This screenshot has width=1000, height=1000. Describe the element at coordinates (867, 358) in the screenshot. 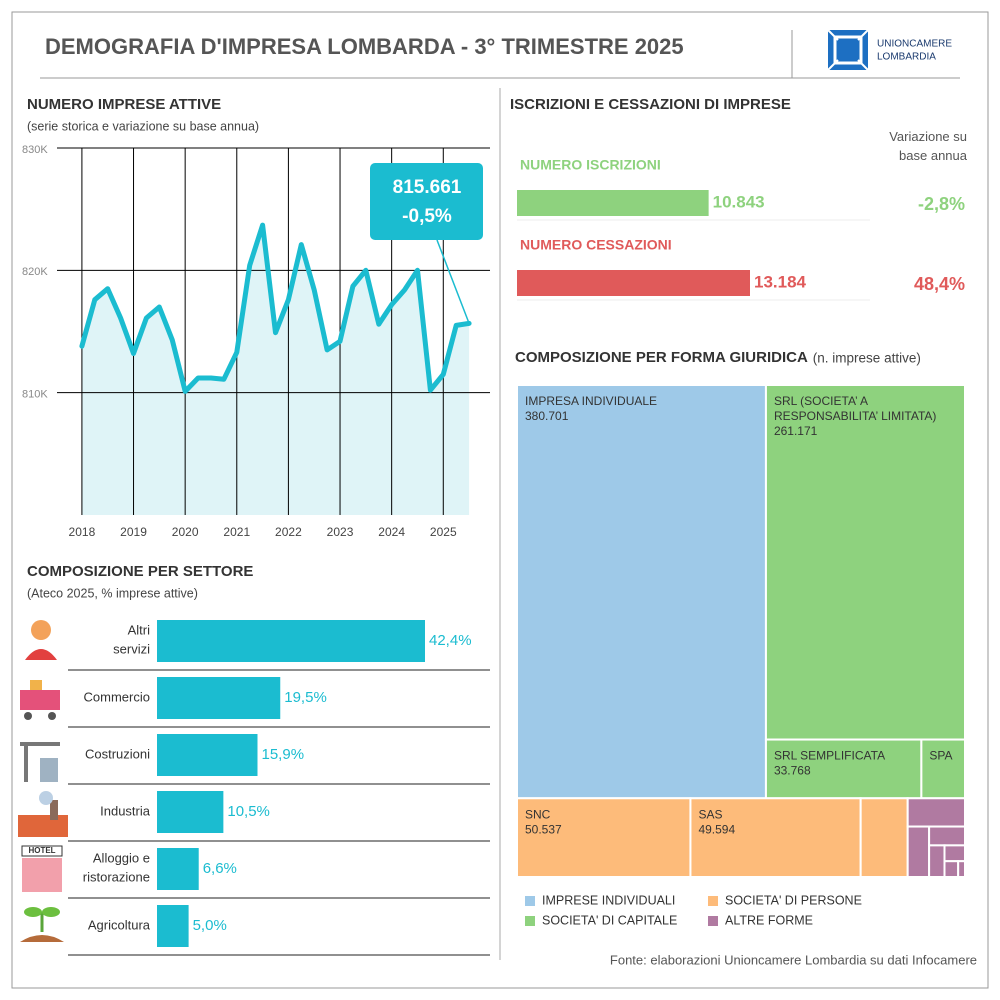

I see `section-subtitle: (n. imprese attive)` at that location.